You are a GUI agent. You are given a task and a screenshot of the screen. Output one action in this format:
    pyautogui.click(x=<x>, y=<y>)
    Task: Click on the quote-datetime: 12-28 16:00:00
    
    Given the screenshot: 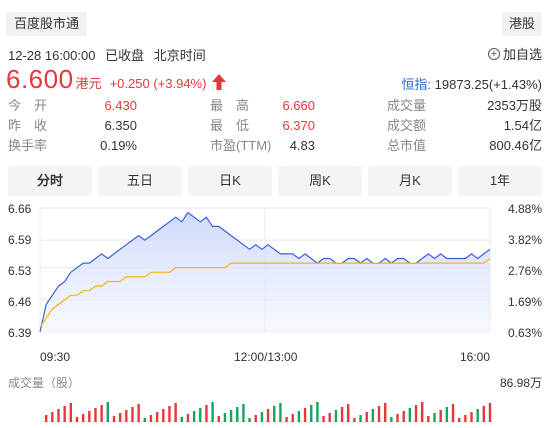 What is the action you would take?
    pyautogui.click(x=52, y=55)
    